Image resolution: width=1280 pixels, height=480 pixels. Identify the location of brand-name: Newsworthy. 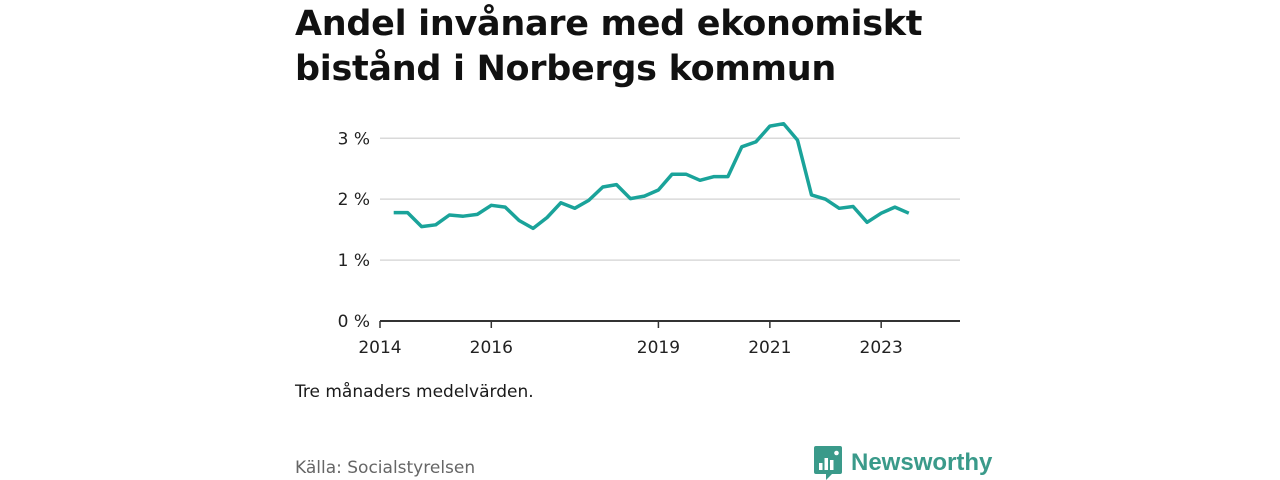
(922, 462).